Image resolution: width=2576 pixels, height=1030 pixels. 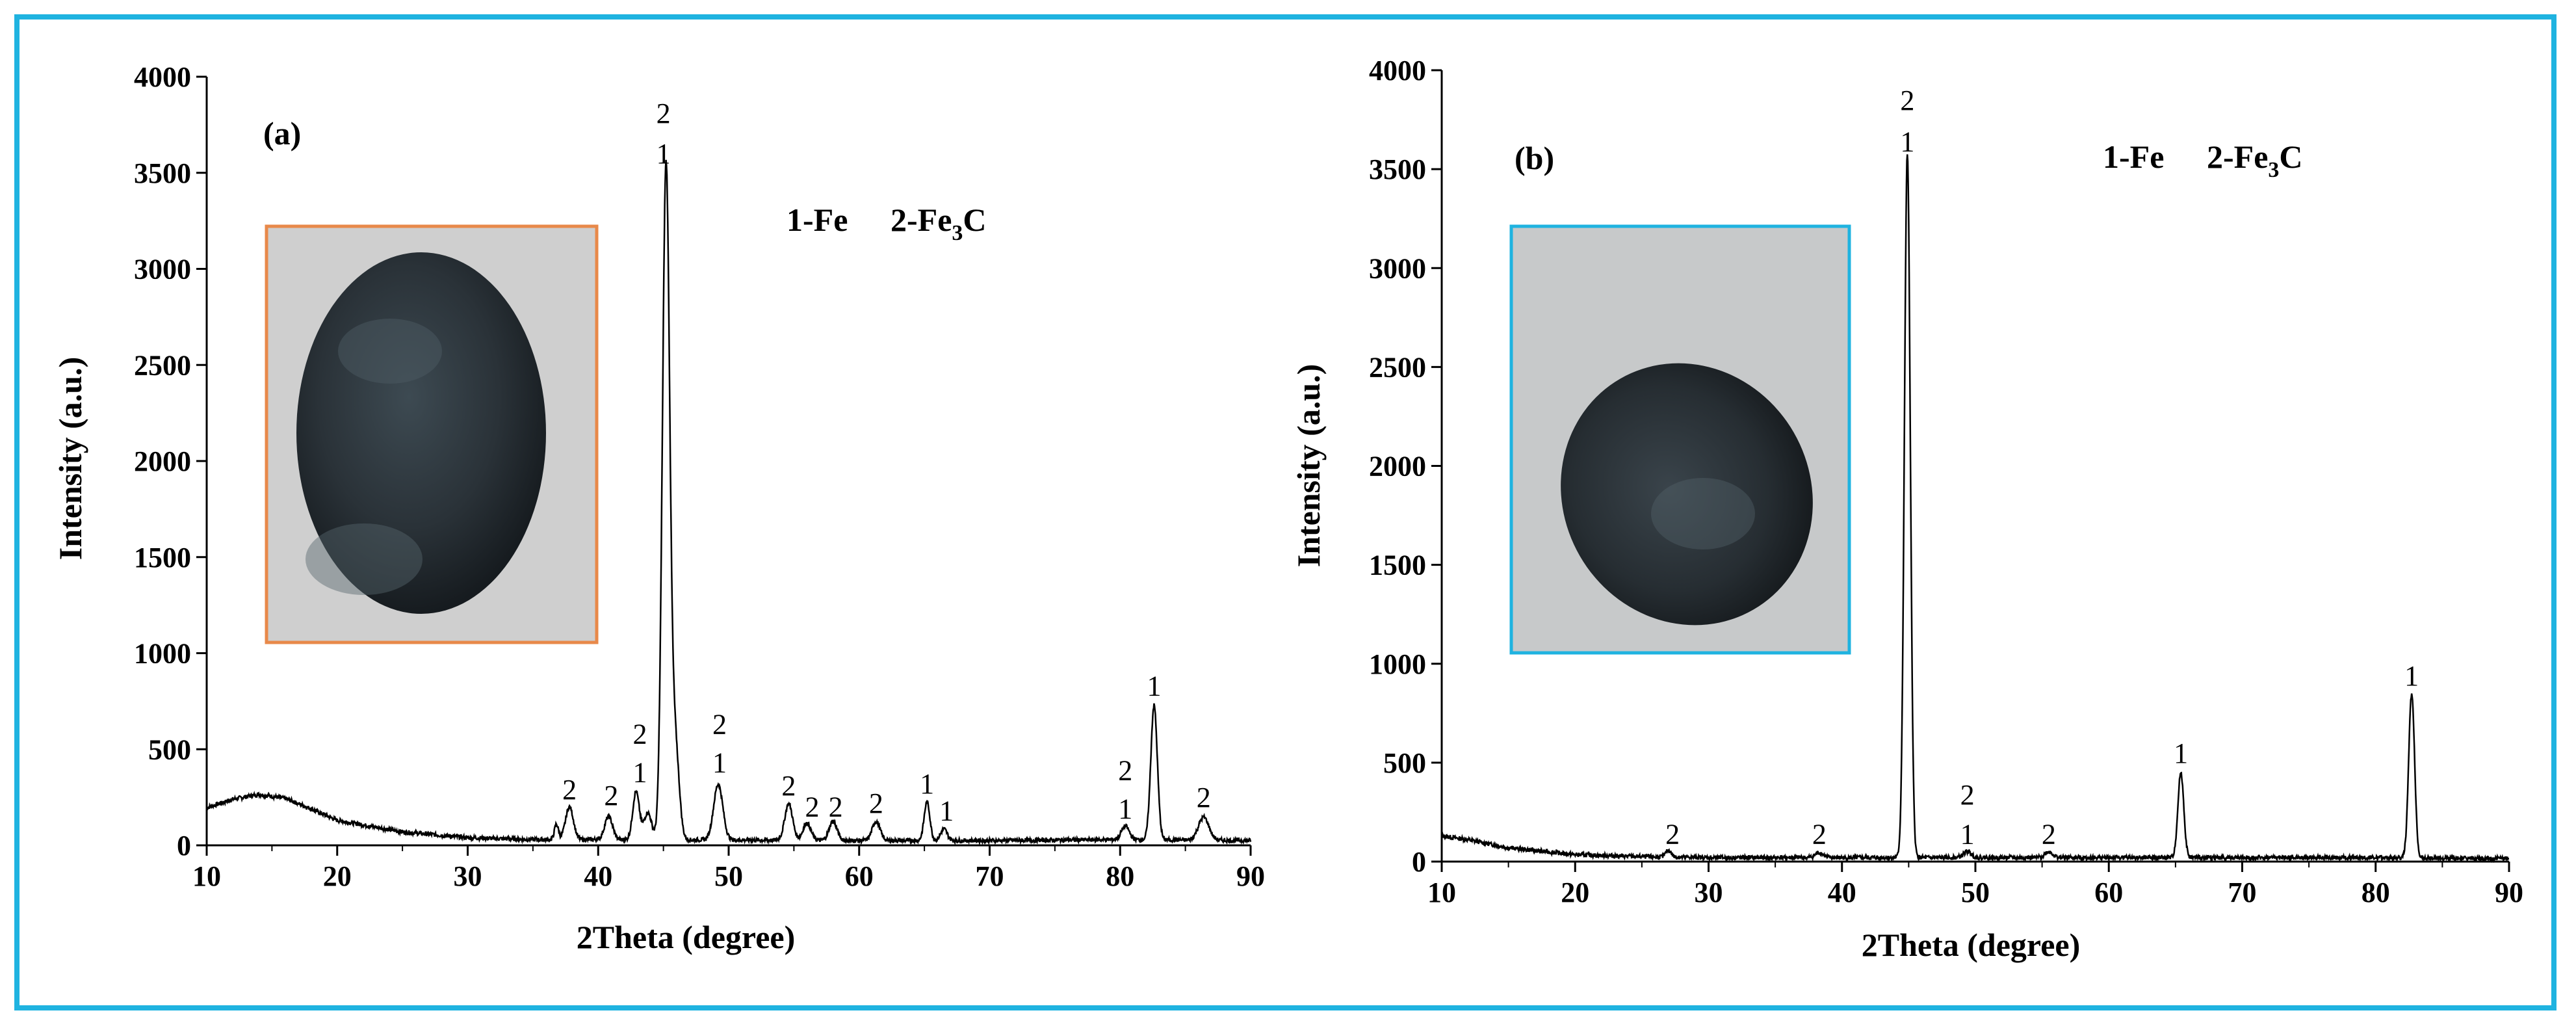 I want to click on y-tick-label-a: 500, so click(x=169, y=749).